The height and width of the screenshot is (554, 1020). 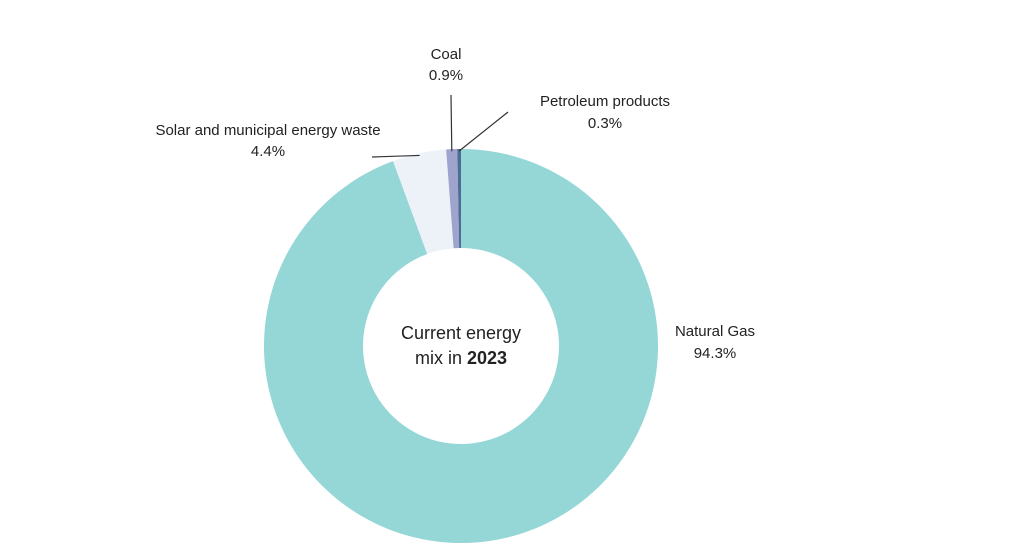 I want to click on slice-petroleum-products, so click(x=459, y=199).